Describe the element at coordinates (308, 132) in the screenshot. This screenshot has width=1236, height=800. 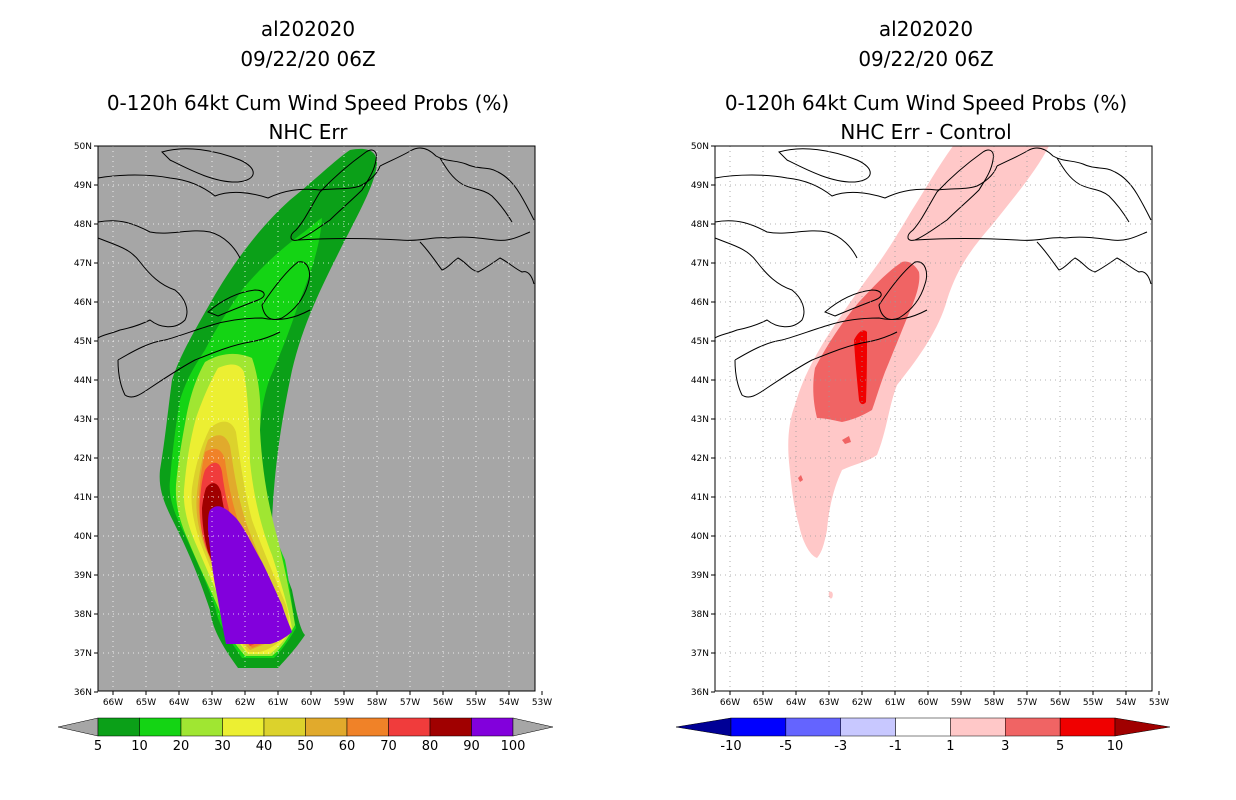
I see `left-subtitle: NHC Err` at that location.